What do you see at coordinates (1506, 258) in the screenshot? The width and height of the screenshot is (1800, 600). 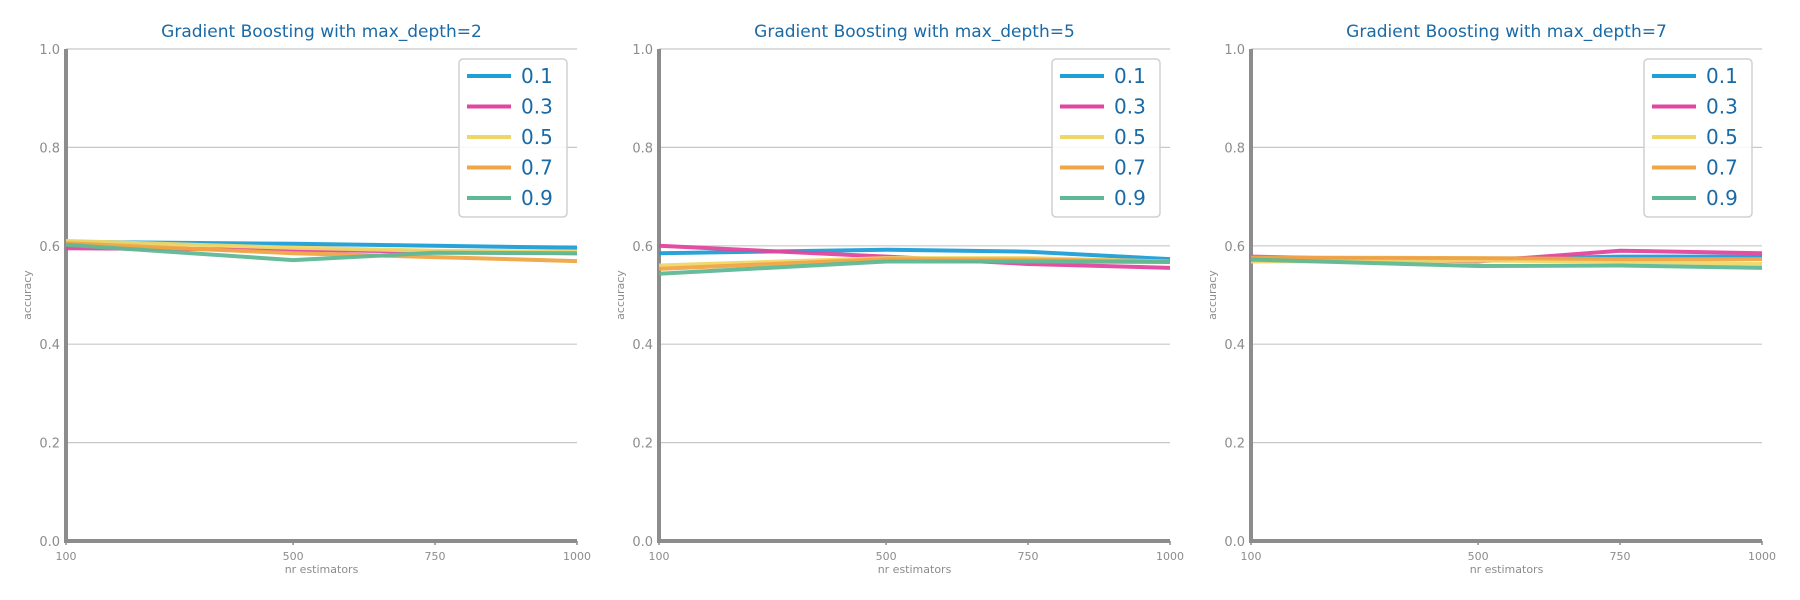 I see `series-line-0.7` at bounding box center [1506, 258].